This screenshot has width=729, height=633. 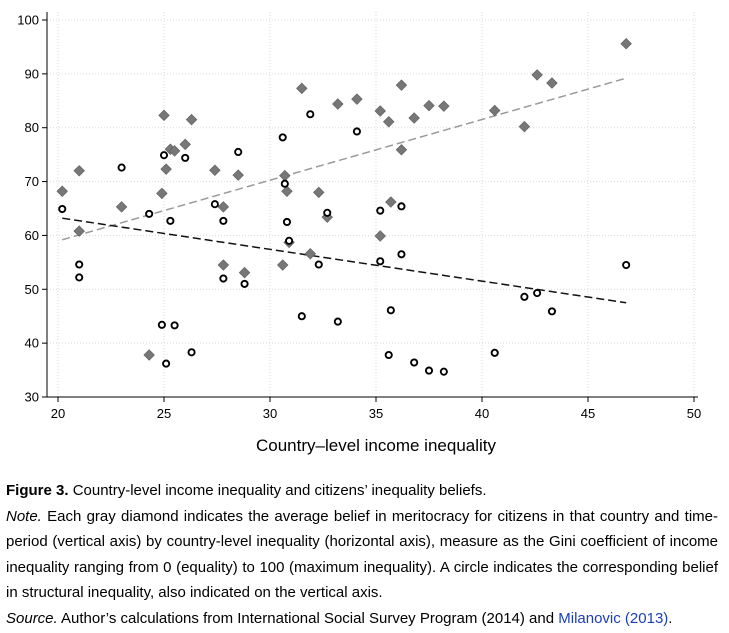 What do you see at coordinates (344, 260) in the screenshot?
I see `structural-fit-line` at bounding box center [344, 260].